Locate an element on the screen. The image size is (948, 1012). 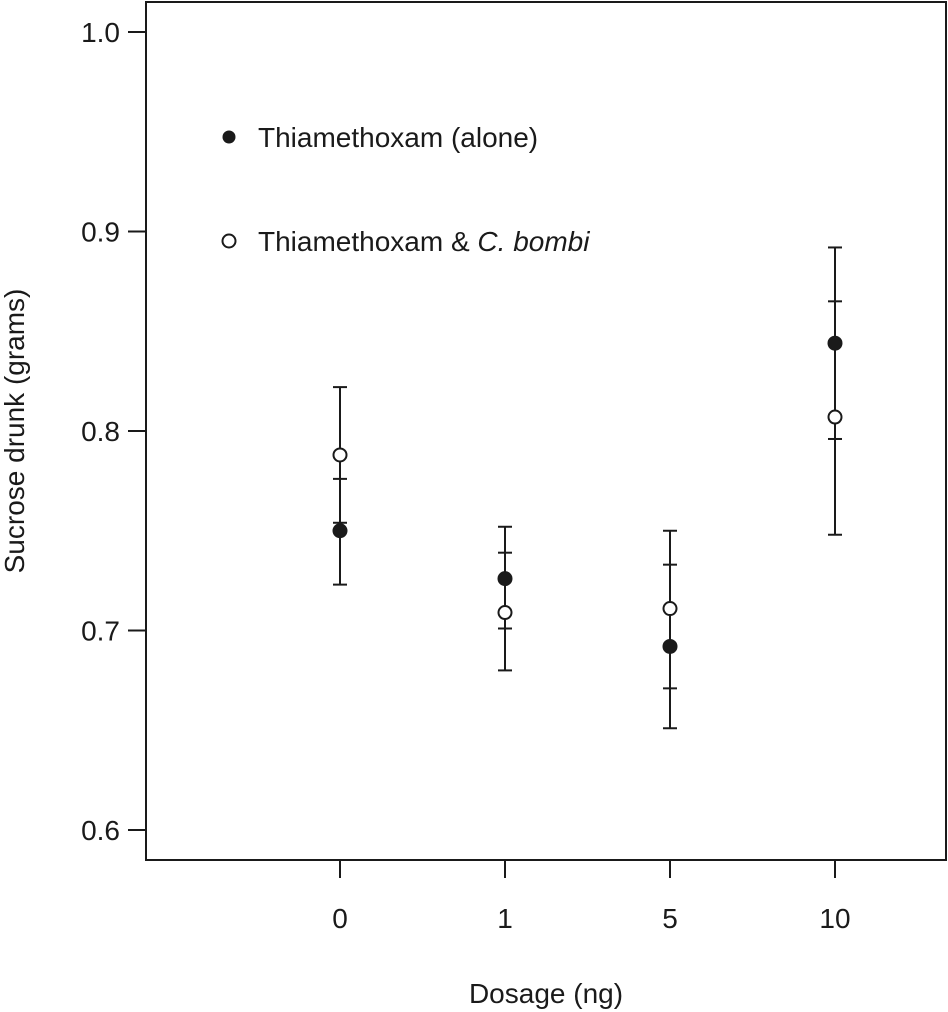
y-tick-label: 0.8 is located at coordinates (100, 431).